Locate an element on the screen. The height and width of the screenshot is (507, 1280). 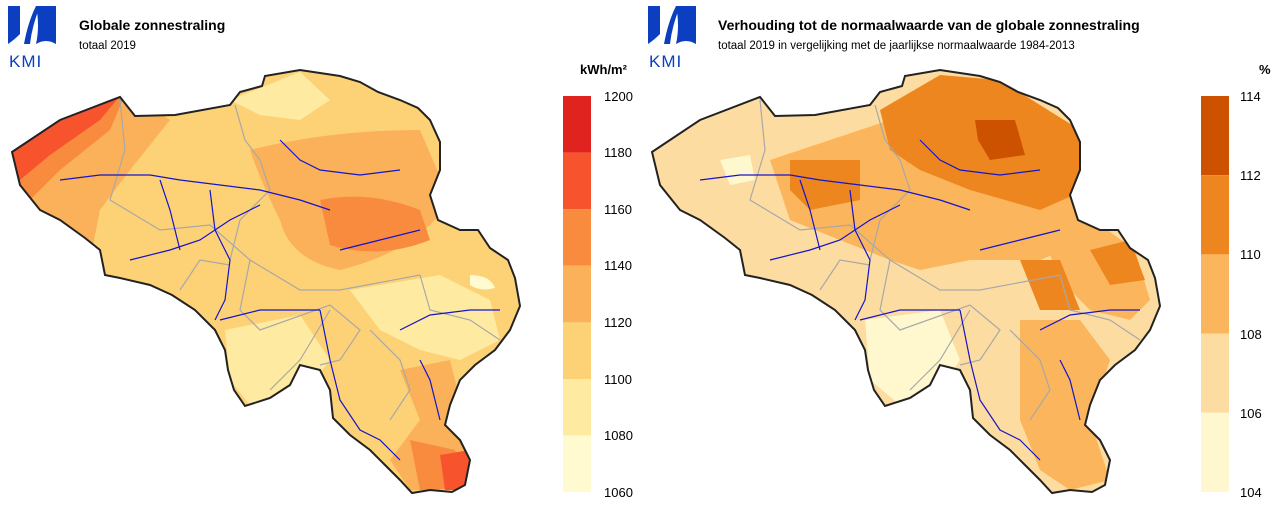
right-legend-label-108: 108 is located at coordinates (1251, 334).